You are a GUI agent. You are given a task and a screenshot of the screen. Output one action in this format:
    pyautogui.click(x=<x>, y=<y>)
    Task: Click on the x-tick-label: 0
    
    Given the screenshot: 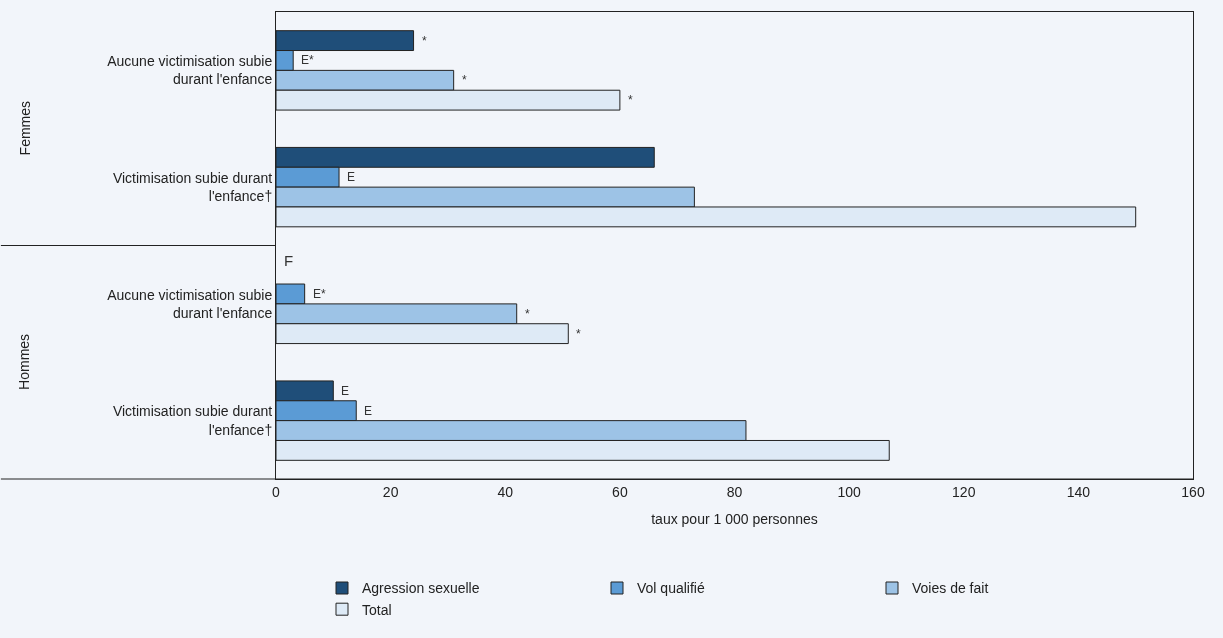 What is the action you would take?
    pyautogui.click(x=276, y=491)
    